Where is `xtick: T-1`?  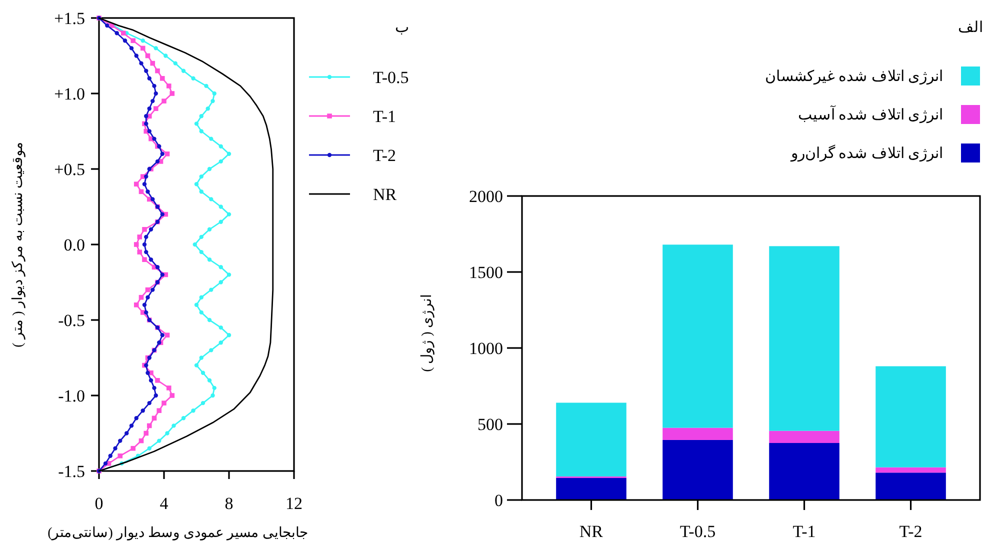 xtick: T-1 is located at coordinates (804, 531).